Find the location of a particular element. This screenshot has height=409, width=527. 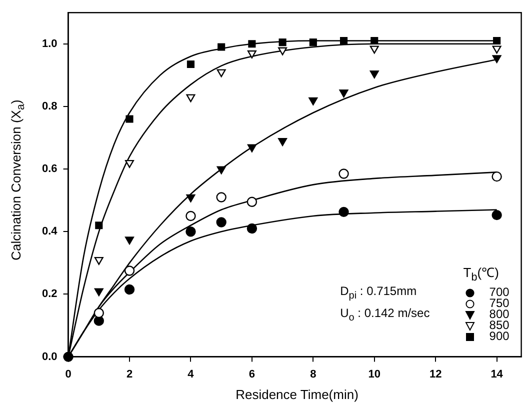

y-tick-label: 1.0 is located at coordinates (50, 44).